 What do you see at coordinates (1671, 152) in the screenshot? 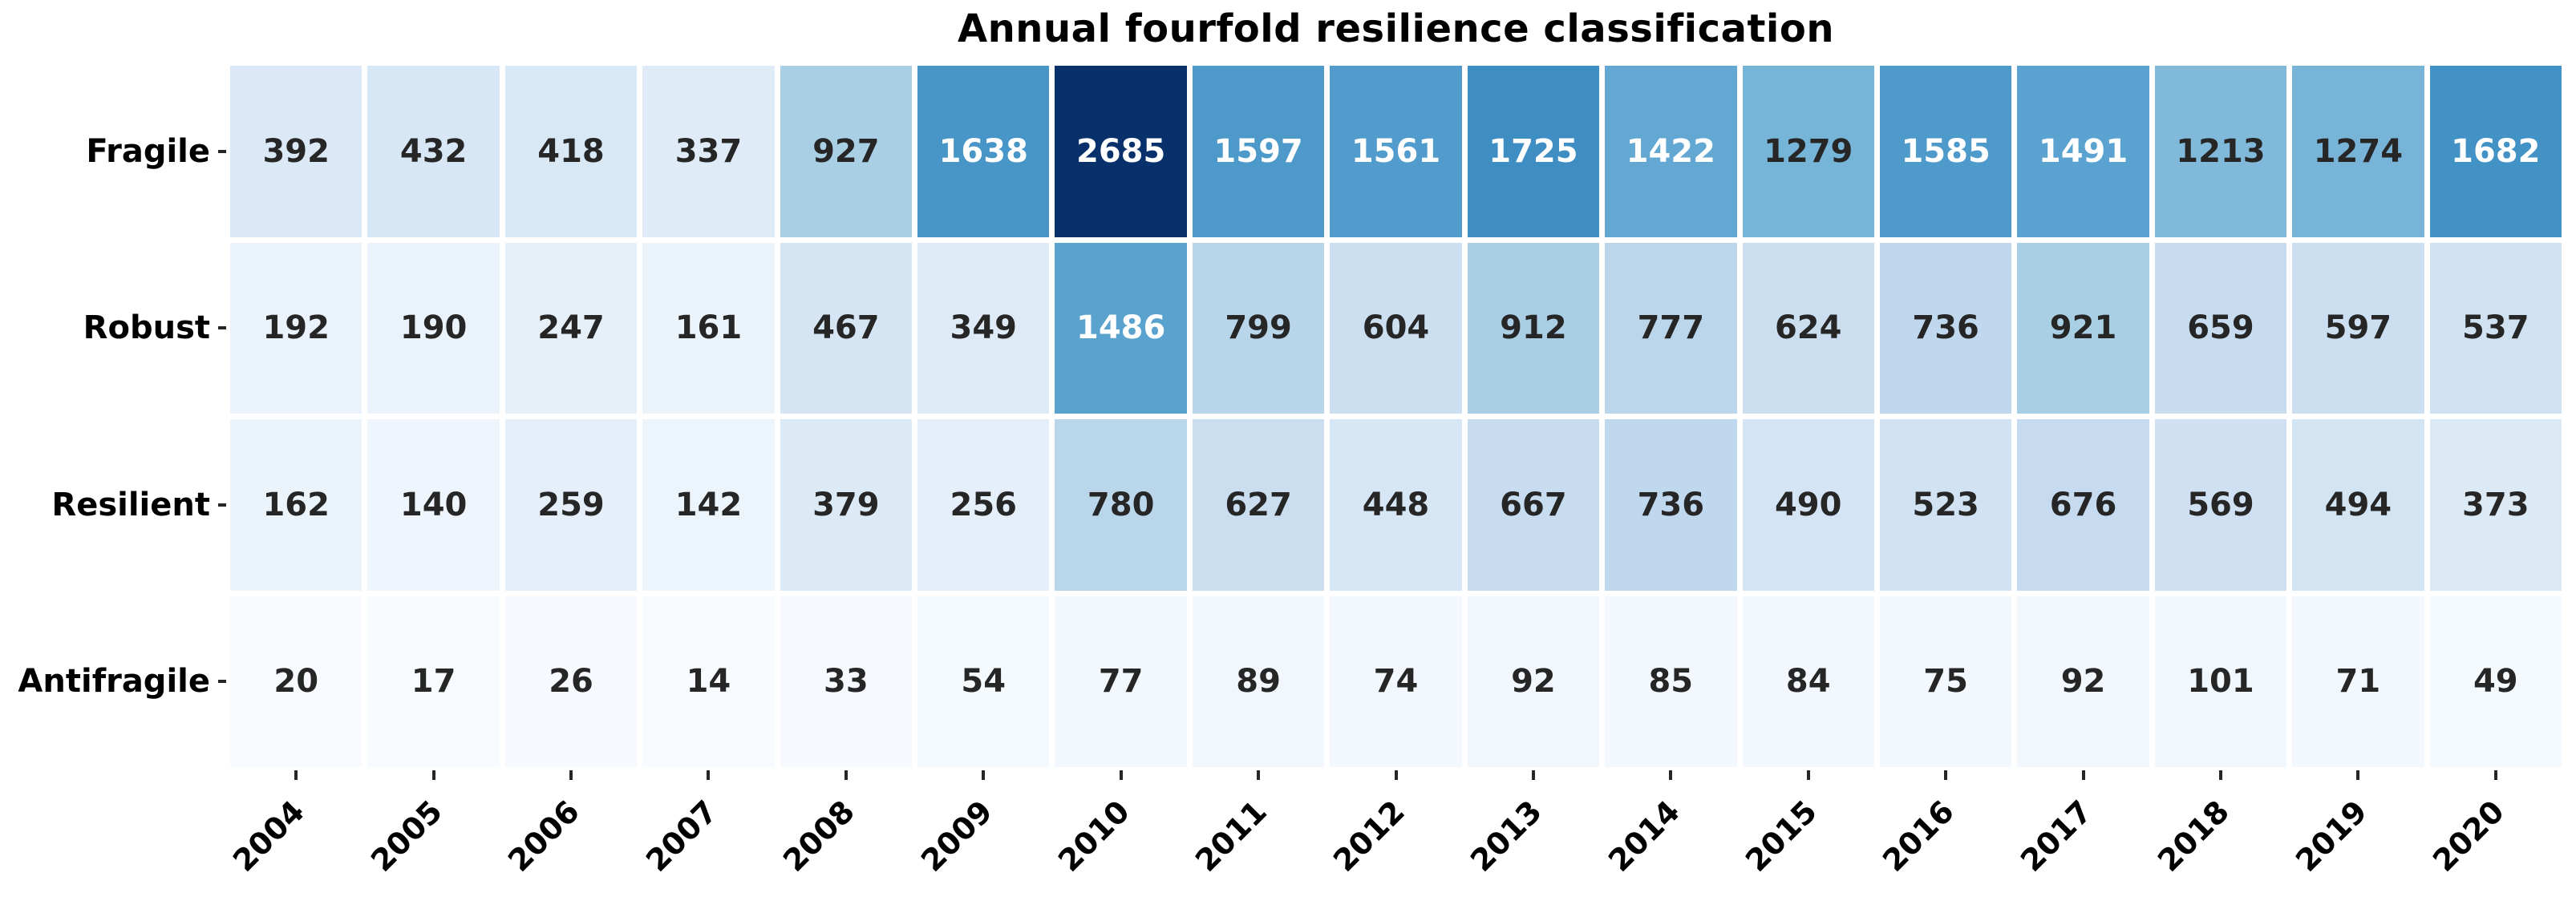
I see `heatmap-cell: 1422` at bounding box center [1671, 152].